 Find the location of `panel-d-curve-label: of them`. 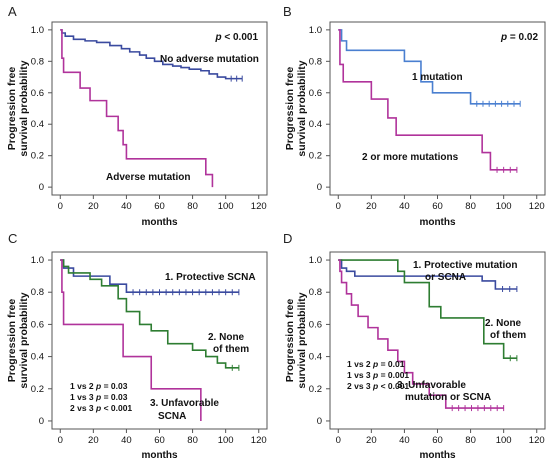

panel-d-curve-label: of them is located at coordinates (508, 335).